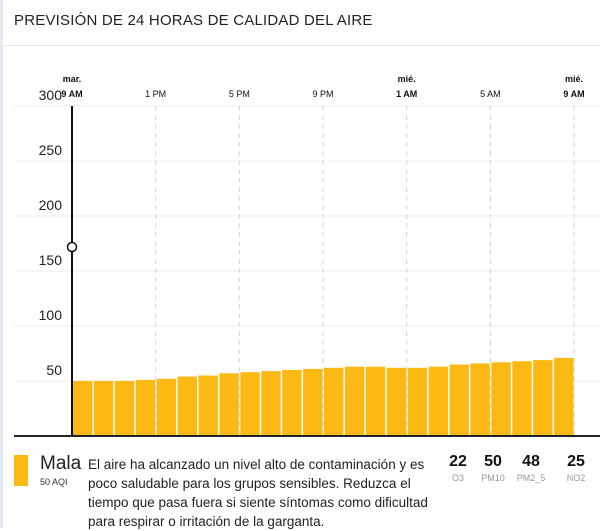 This screenshot has height=531, width=600. I want to click on left-border, so click(1, 264).